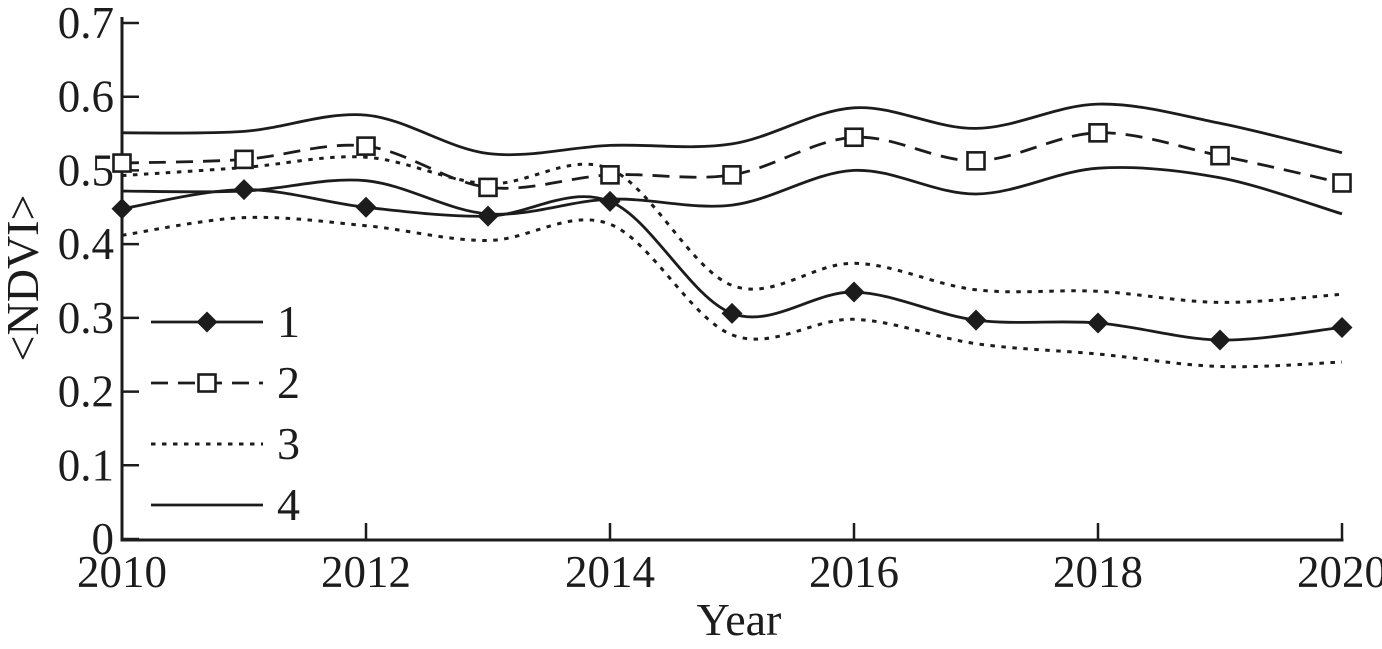  I want to click on x-tick-label-2016: 2016, so click(854, 572).